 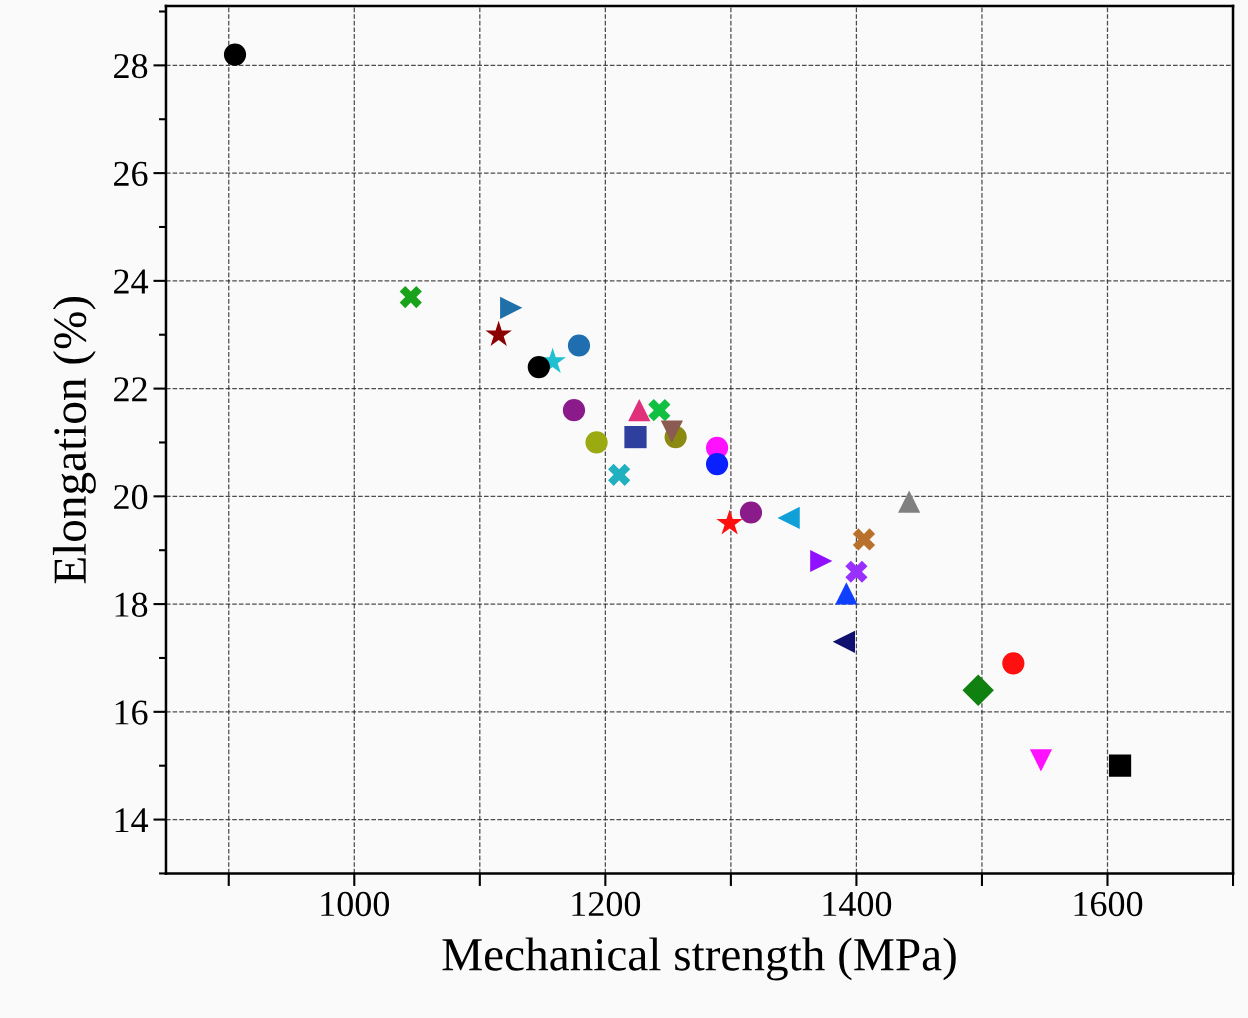 What do you see at coordinates (355, 904) in the screenshot?
I see `x-tick-label: 1000` at bounding box center [355, 904].